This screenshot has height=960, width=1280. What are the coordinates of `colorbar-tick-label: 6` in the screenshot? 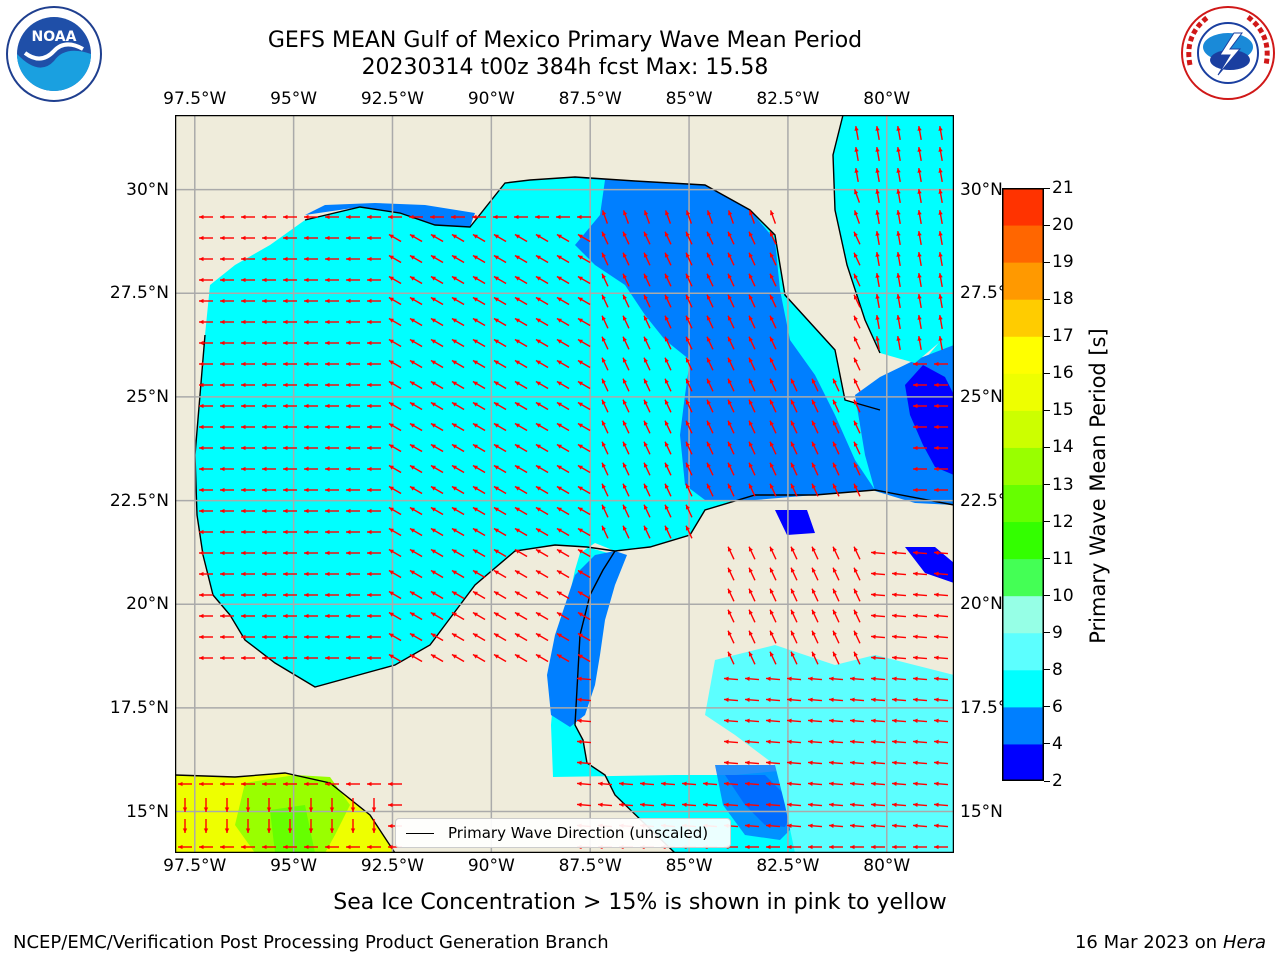 It's located at (1057, 706).